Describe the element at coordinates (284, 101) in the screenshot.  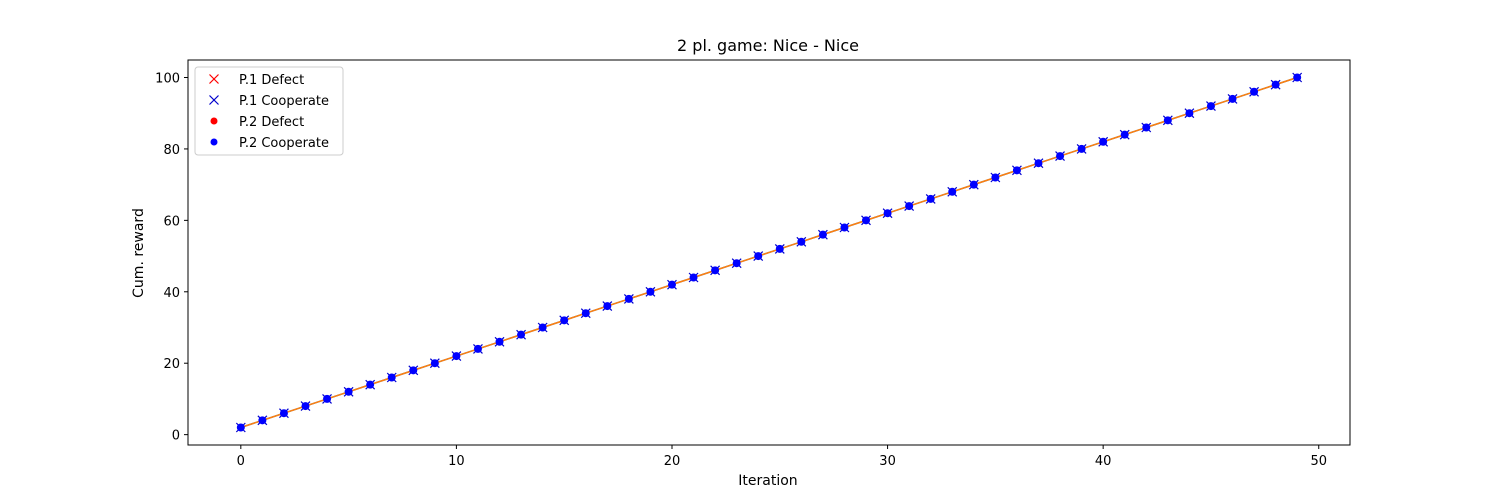
I see `legend-label: P.1 Cooperate` at that location.